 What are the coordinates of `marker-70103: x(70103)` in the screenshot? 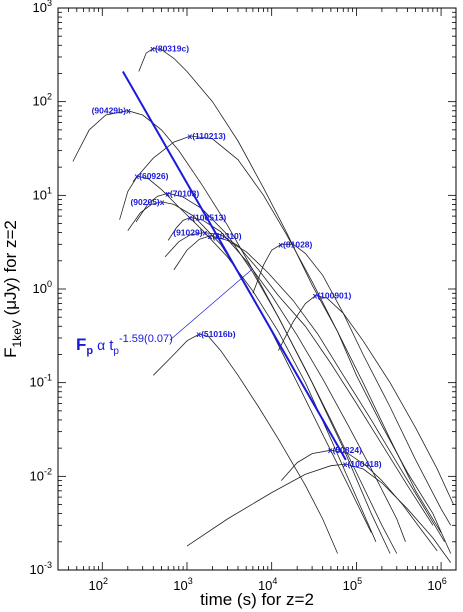 It's located at (182, 193).